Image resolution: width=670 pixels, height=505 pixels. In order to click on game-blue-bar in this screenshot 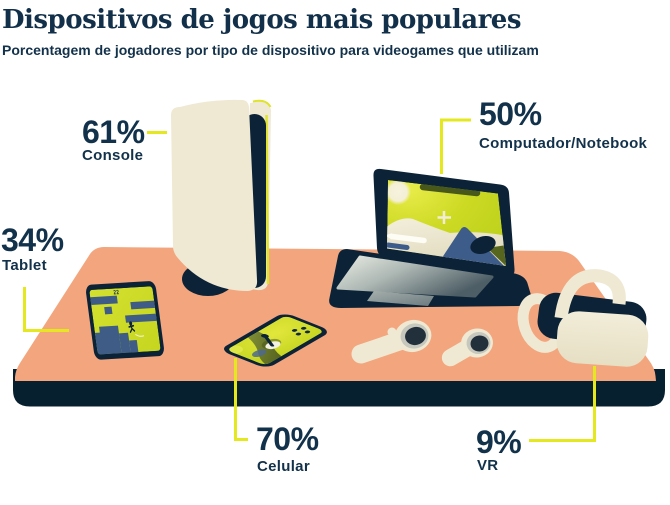, I will do `click(398, 246)`.